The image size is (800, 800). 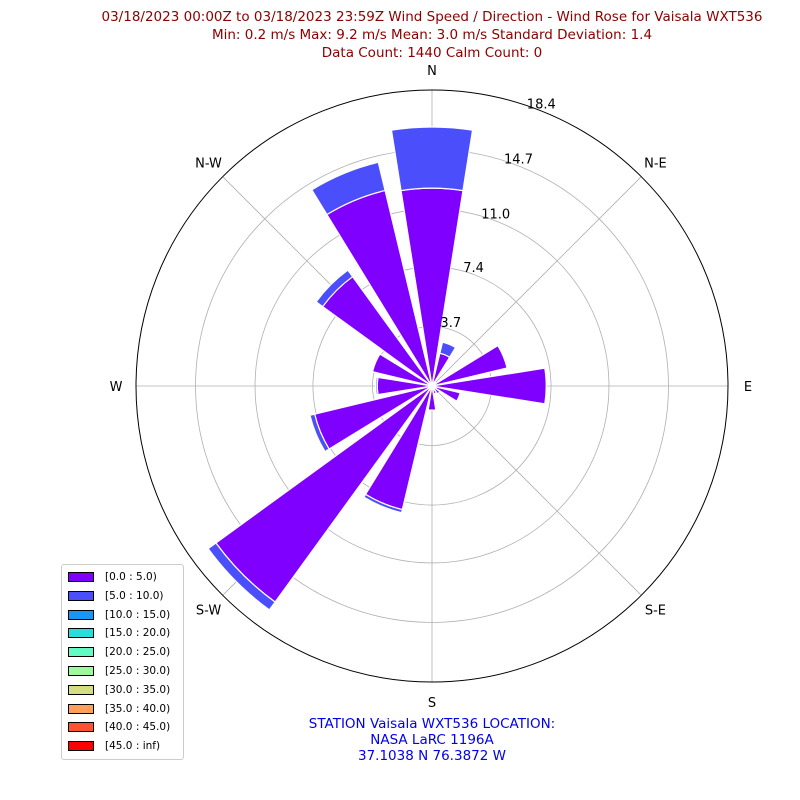 I want to click on direction-label-n-w: N-W, so click(x=208, y=164).